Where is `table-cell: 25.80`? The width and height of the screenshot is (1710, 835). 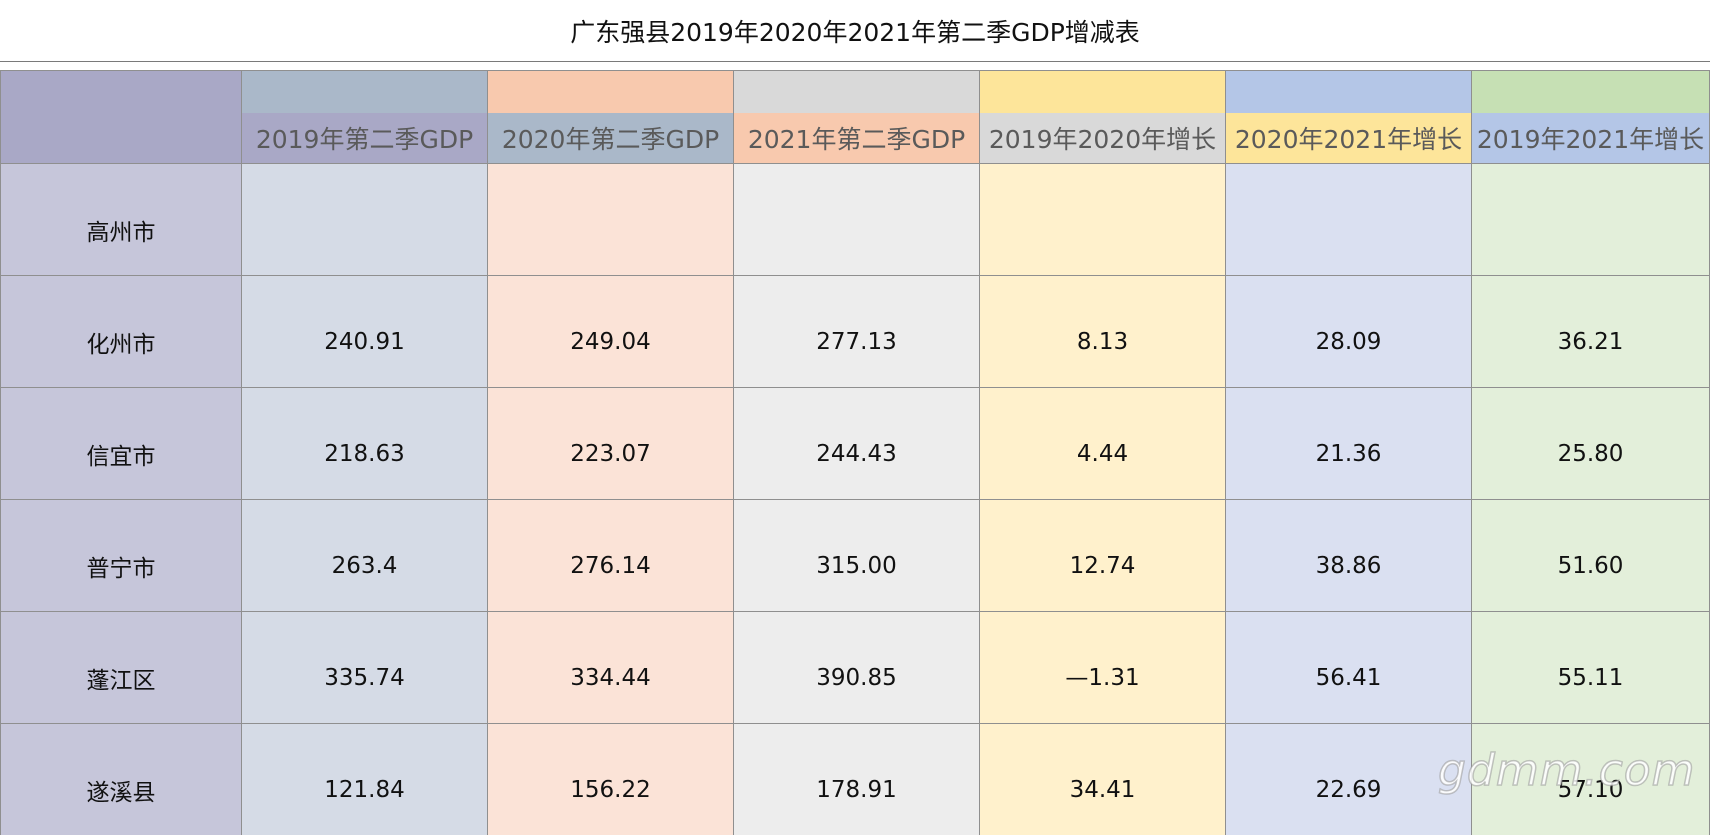 table-cell: 25.80 is located at coordinates (1591, 444).